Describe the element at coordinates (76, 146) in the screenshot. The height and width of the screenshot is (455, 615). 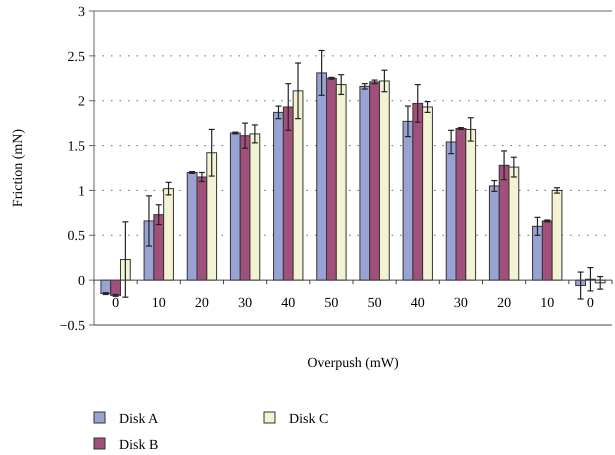
I see `y-tick-label: 1.5` at that location.